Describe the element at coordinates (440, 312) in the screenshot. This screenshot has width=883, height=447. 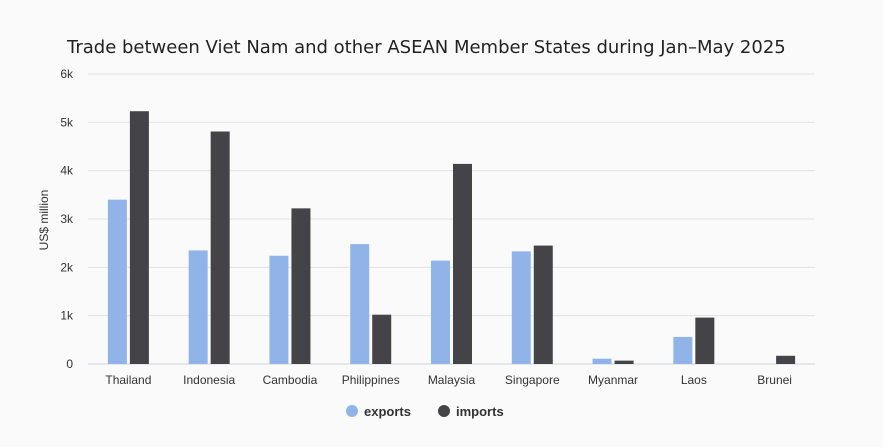
I see `bar-exports-malaysia` at that location.